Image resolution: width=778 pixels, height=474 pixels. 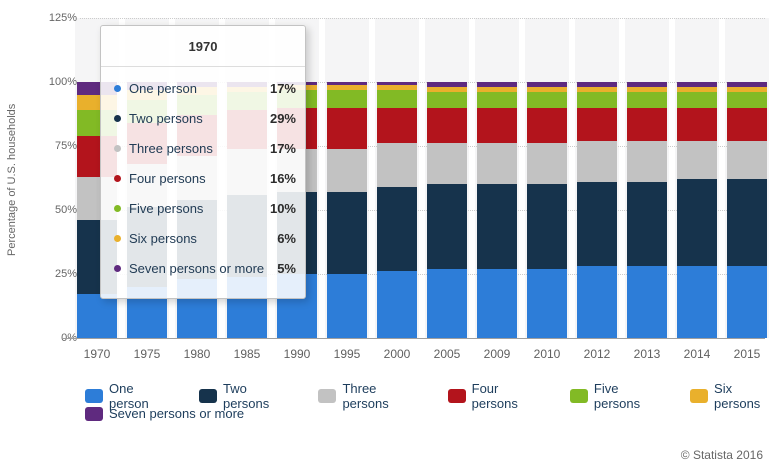 What do you see at coordinates (547, 164) in the screenshot?
I see `bar-segment-three-persons-2010` at bounding box center [547, 164].